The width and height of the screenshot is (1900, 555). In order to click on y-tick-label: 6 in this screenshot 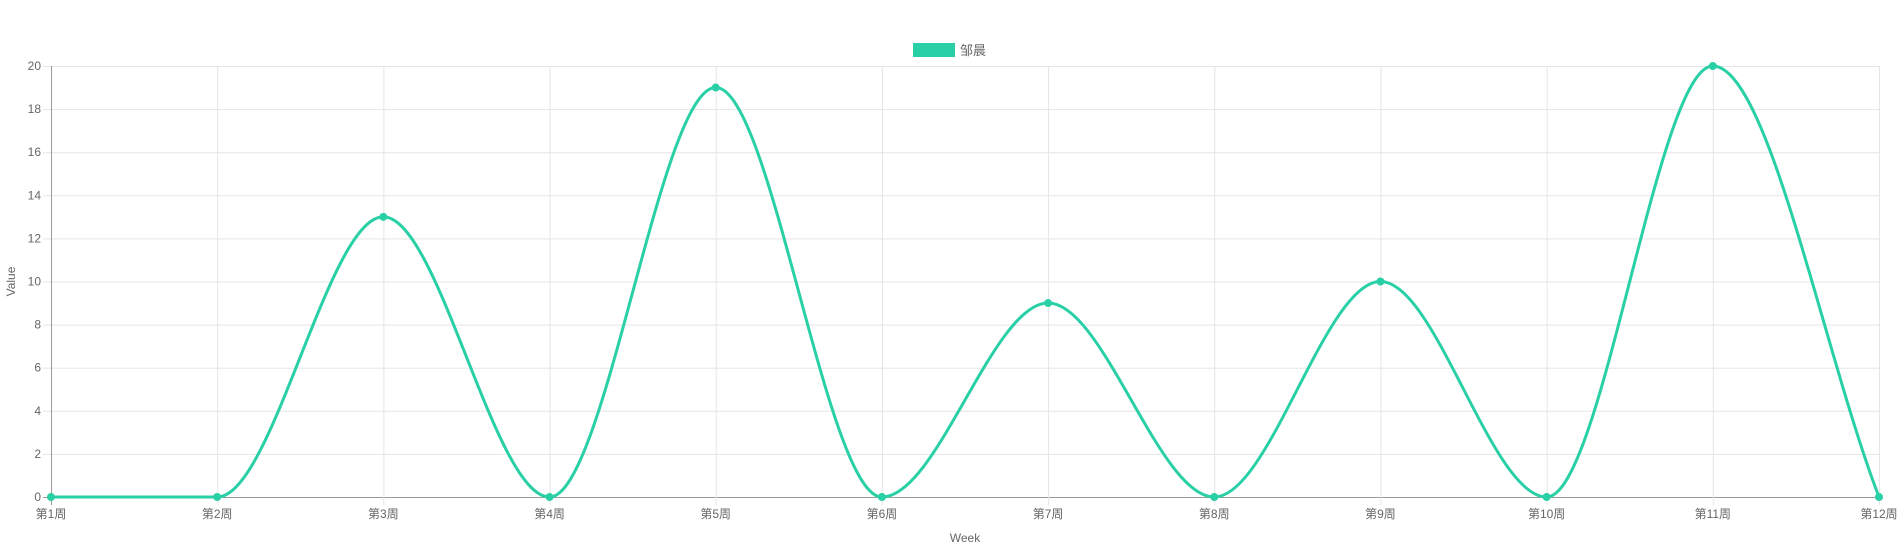, I will do `click(37, 368)`.